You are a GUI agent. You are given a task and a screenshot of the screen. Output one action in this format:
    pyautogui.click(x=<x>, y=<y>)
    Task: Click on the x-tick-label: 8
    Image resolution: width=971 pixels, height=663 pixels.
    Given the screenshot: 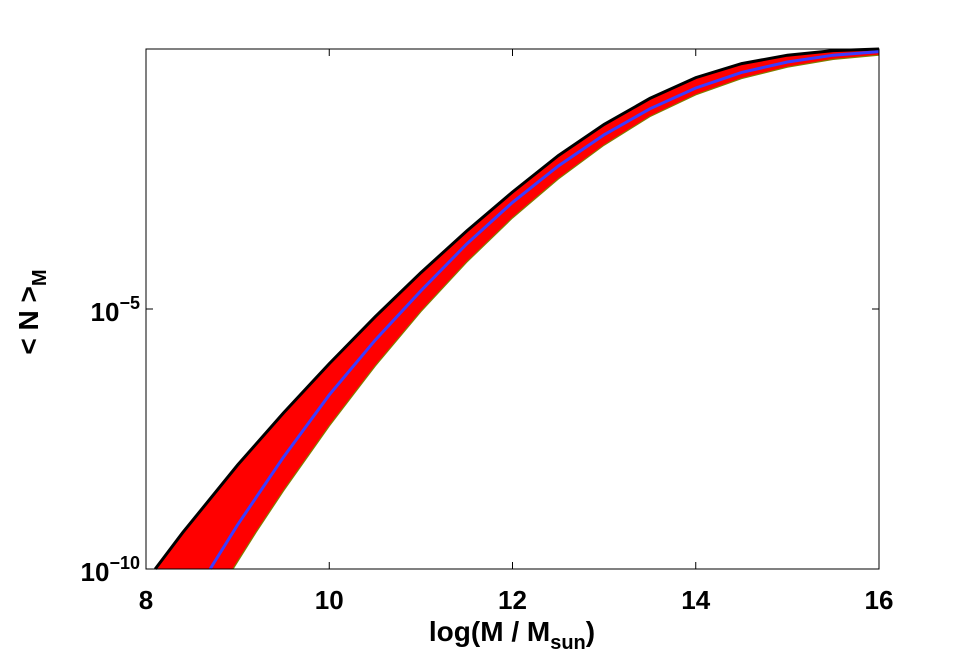 What is the action you would take?
    pyautogui.click(x=146, y=600)
    